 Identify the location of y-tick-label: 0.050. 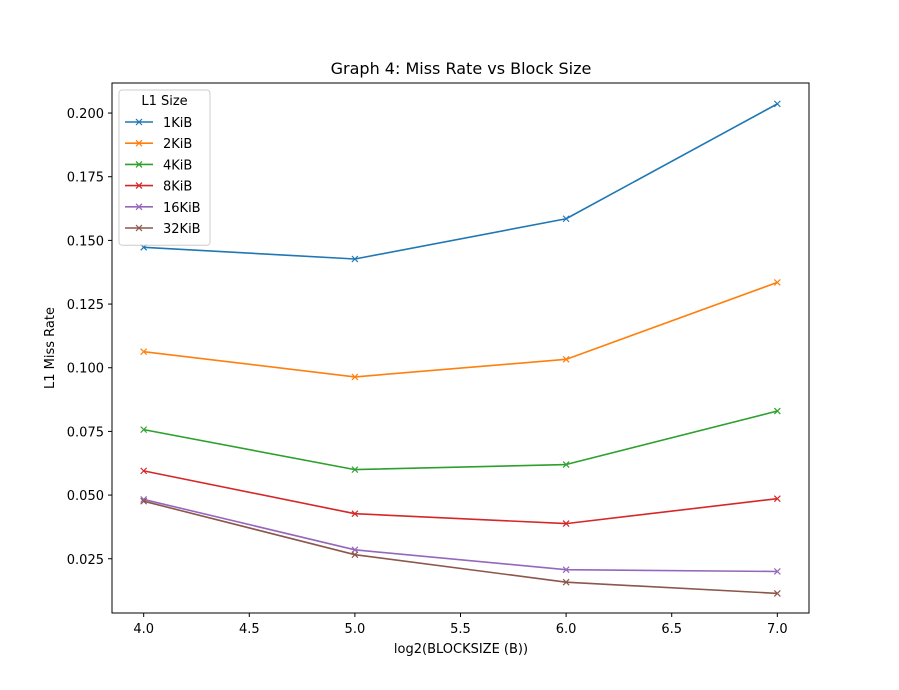
(85, 496).